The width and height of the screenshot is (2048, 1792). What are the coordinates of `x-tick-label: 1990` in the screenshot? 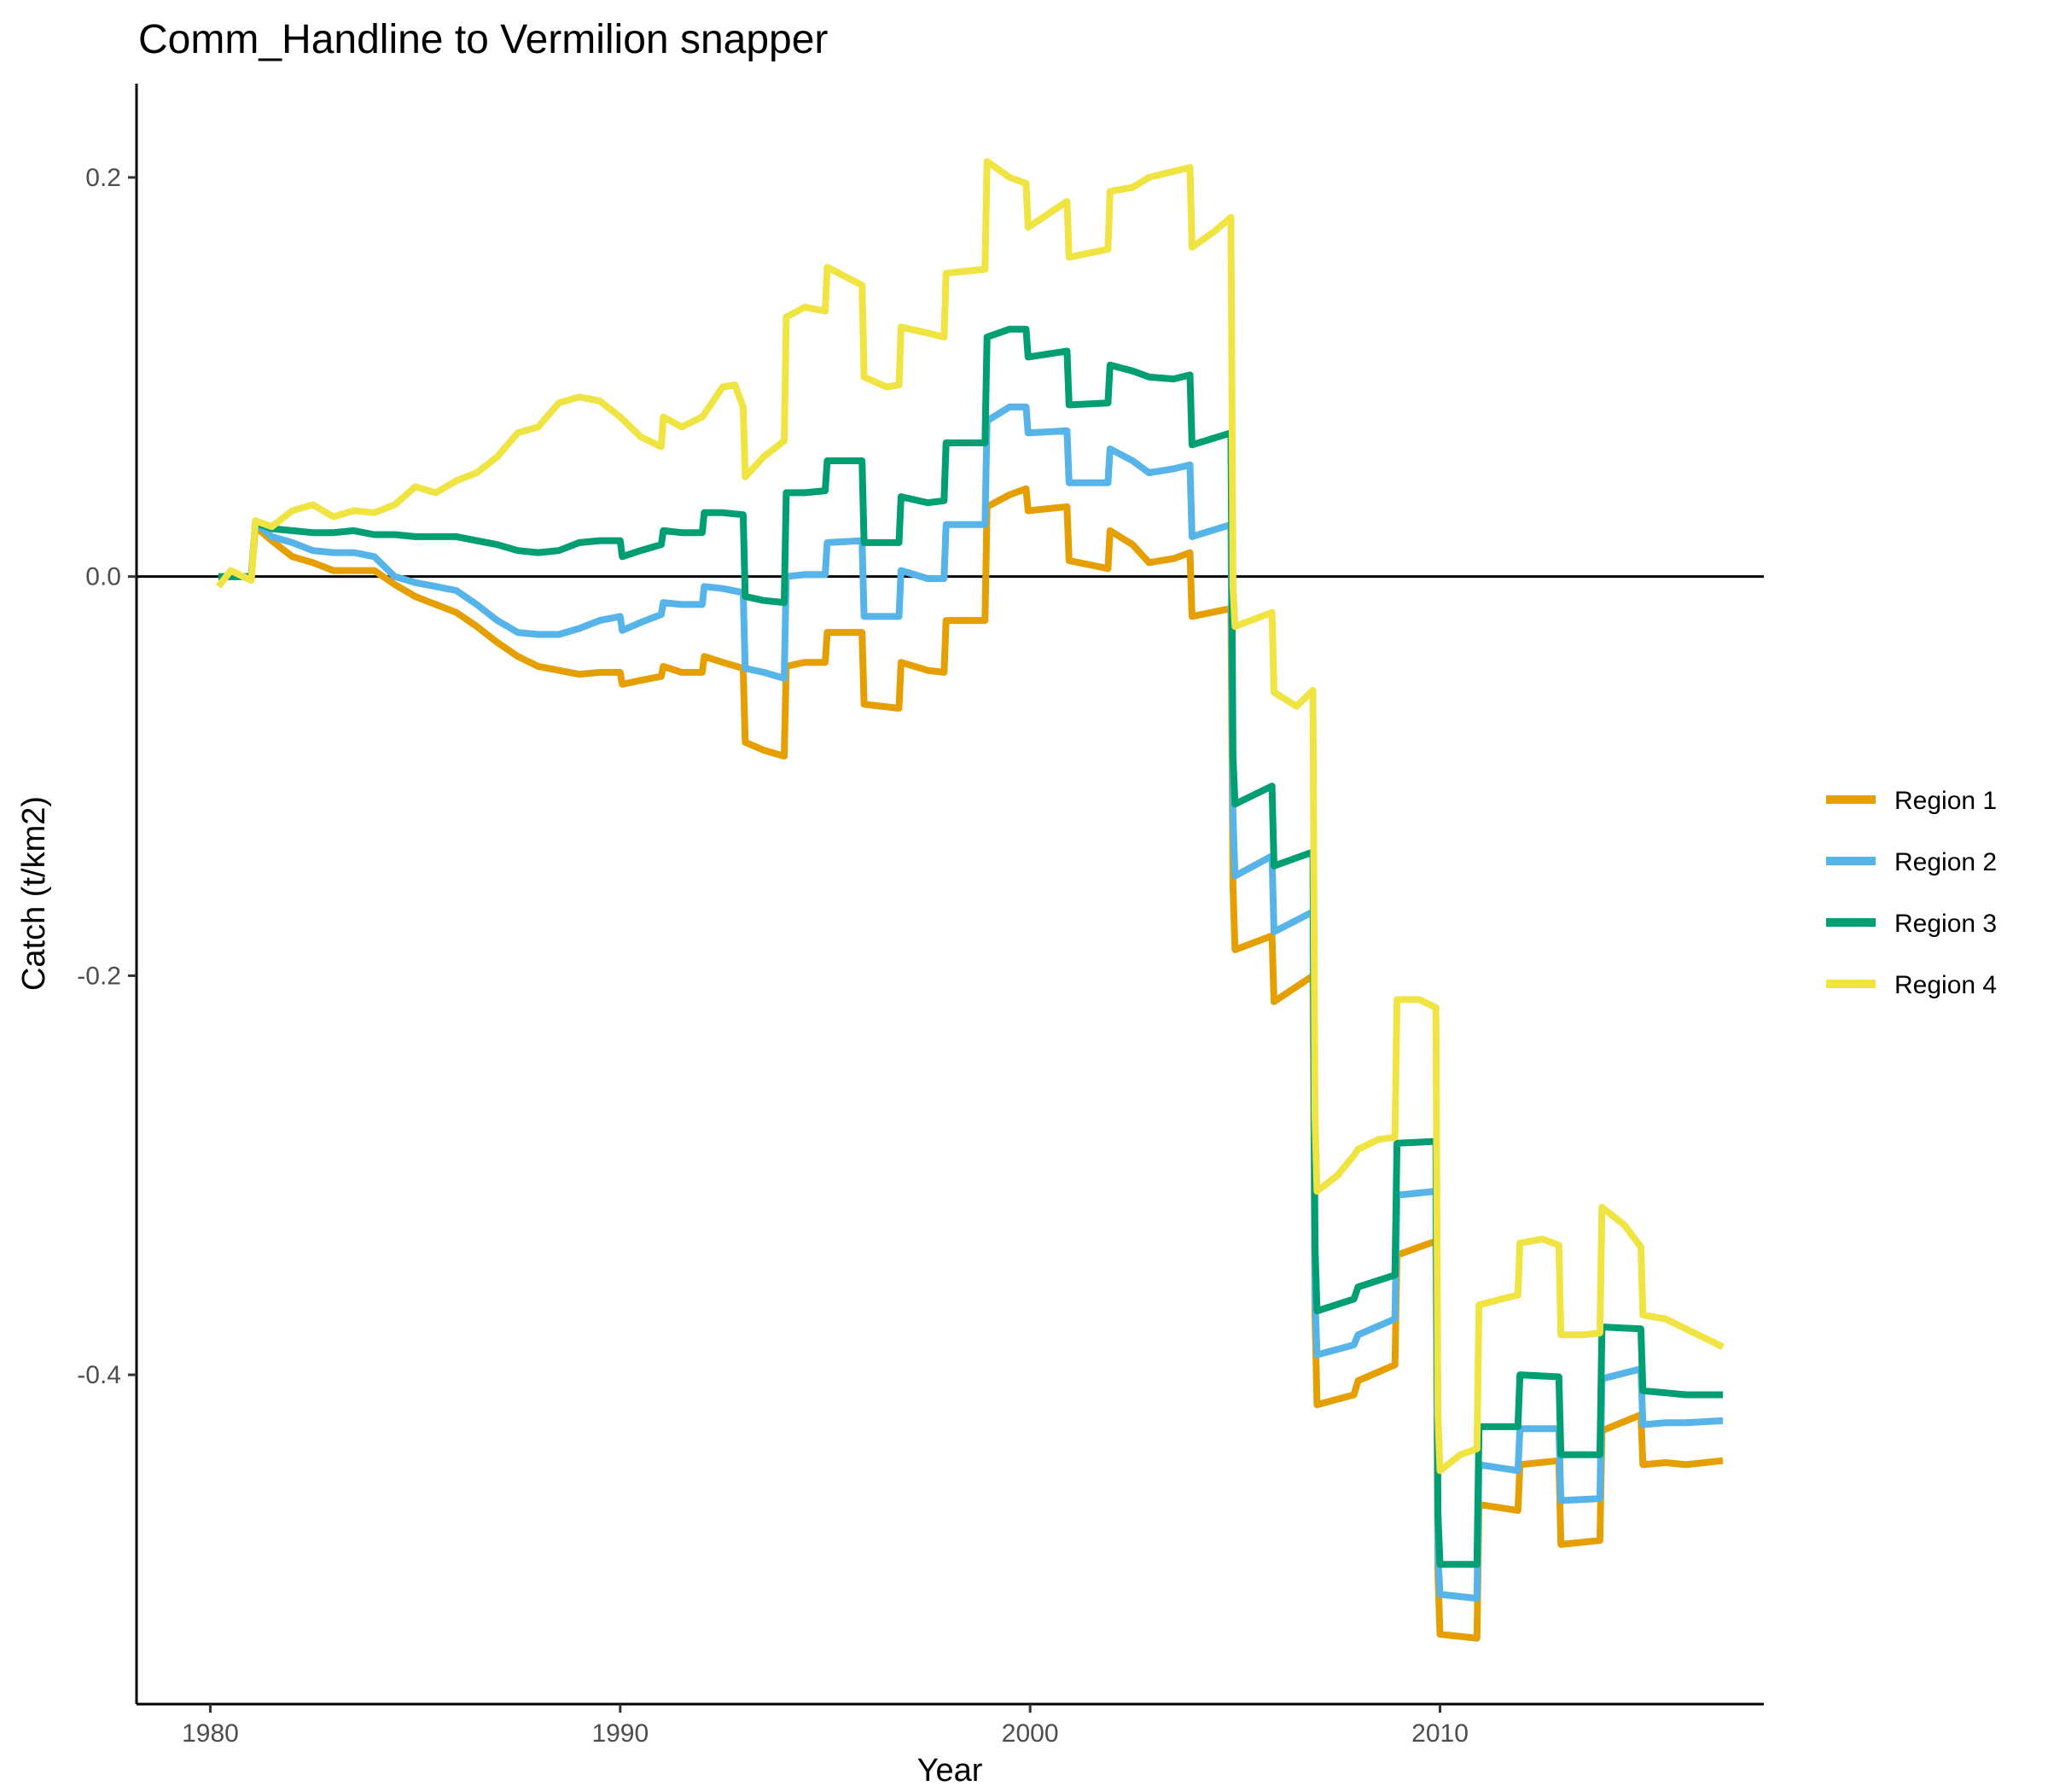 It's located at (620, 1733).